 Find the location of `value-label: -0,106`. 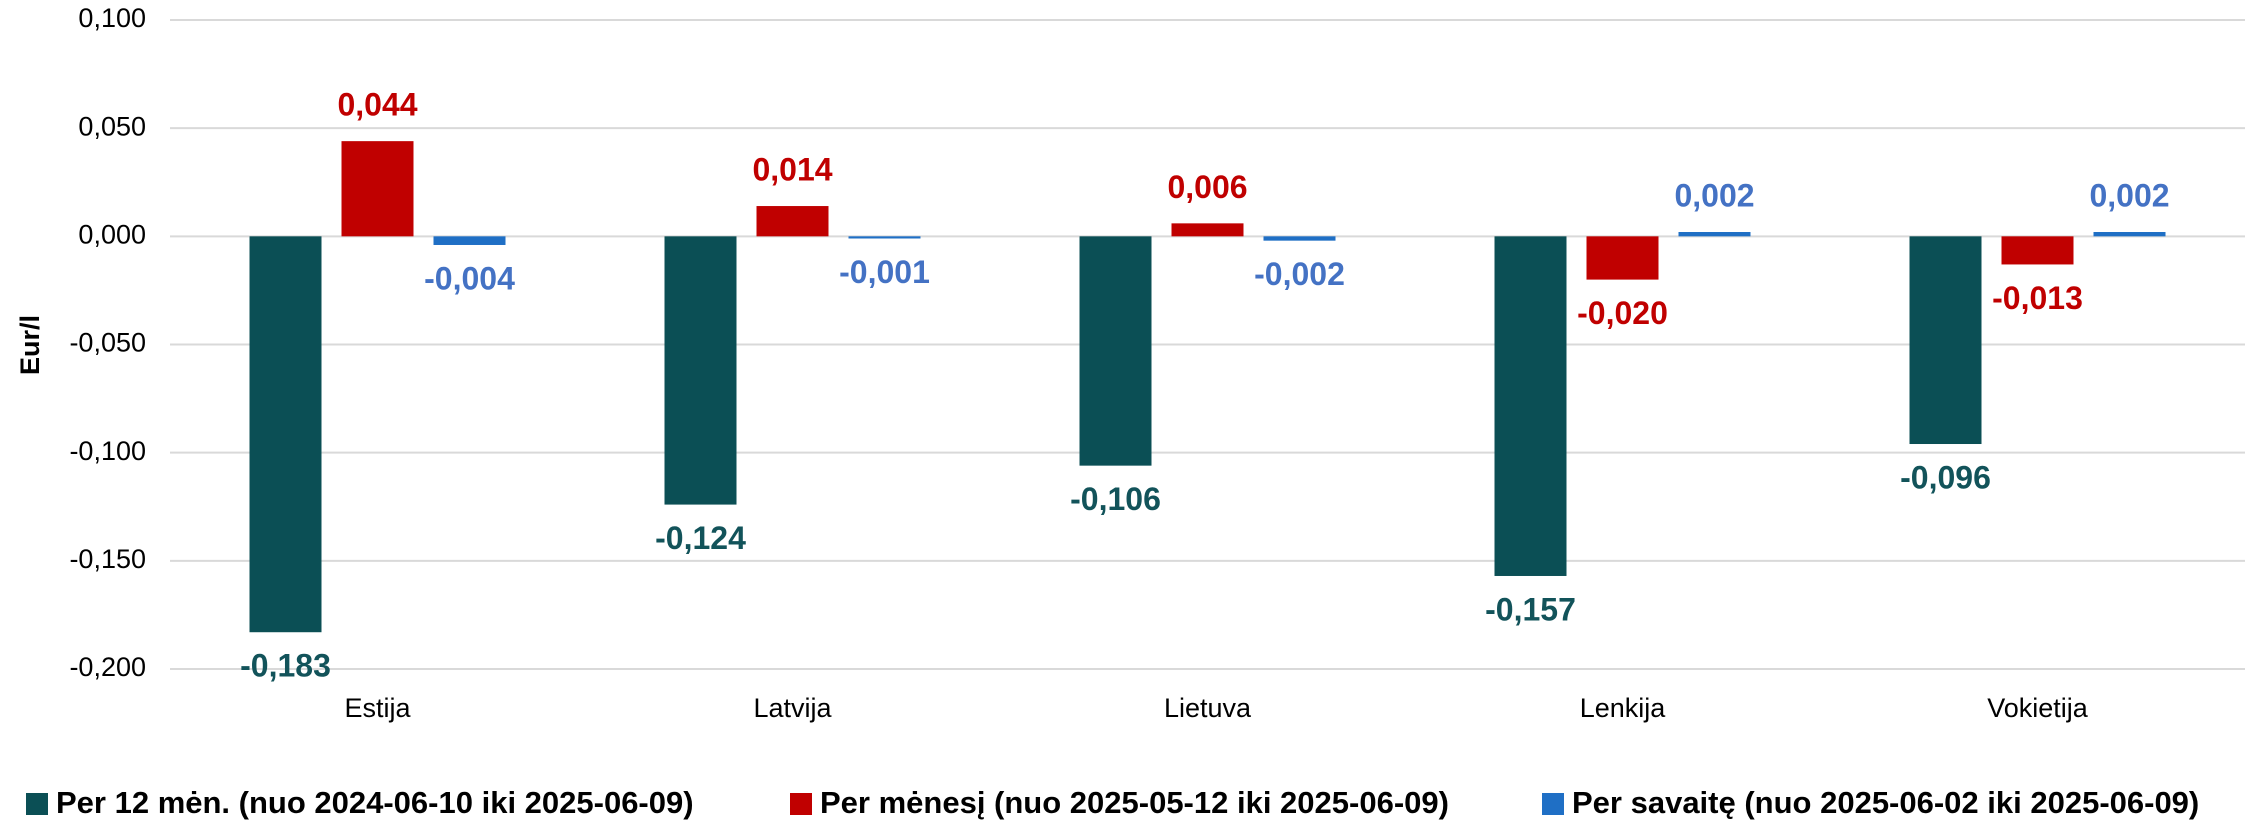

value-label: -0,106 is located at coordinates (1115, 499).